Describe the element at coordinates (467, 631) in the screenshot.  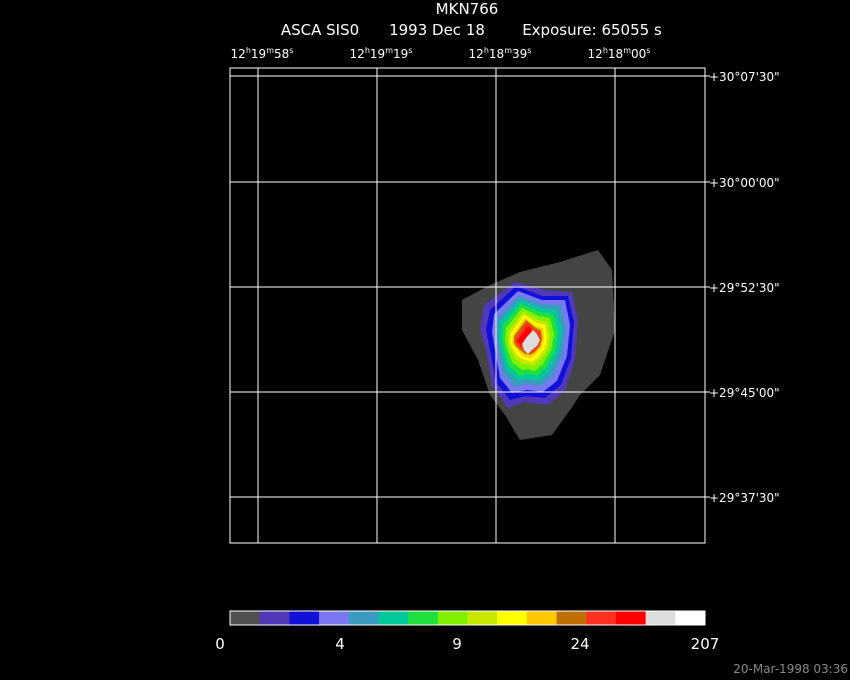
I see `colorbar: 0 4 9 24 207` at that location.